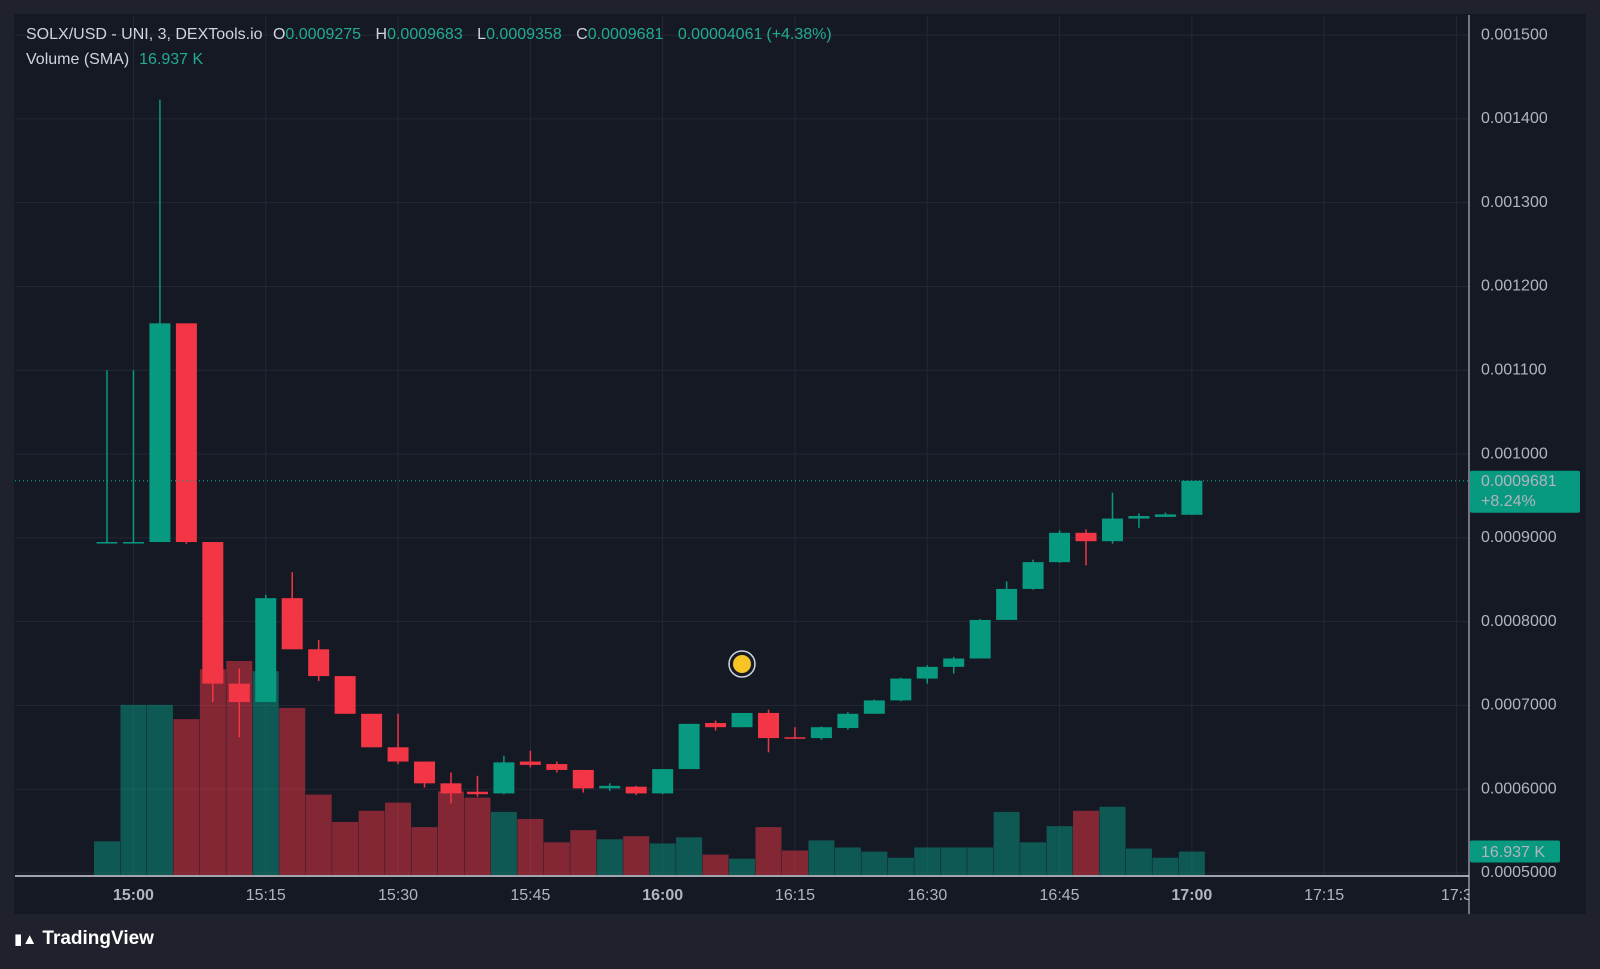  I want to click on legend-key: O, so click(279, 34).